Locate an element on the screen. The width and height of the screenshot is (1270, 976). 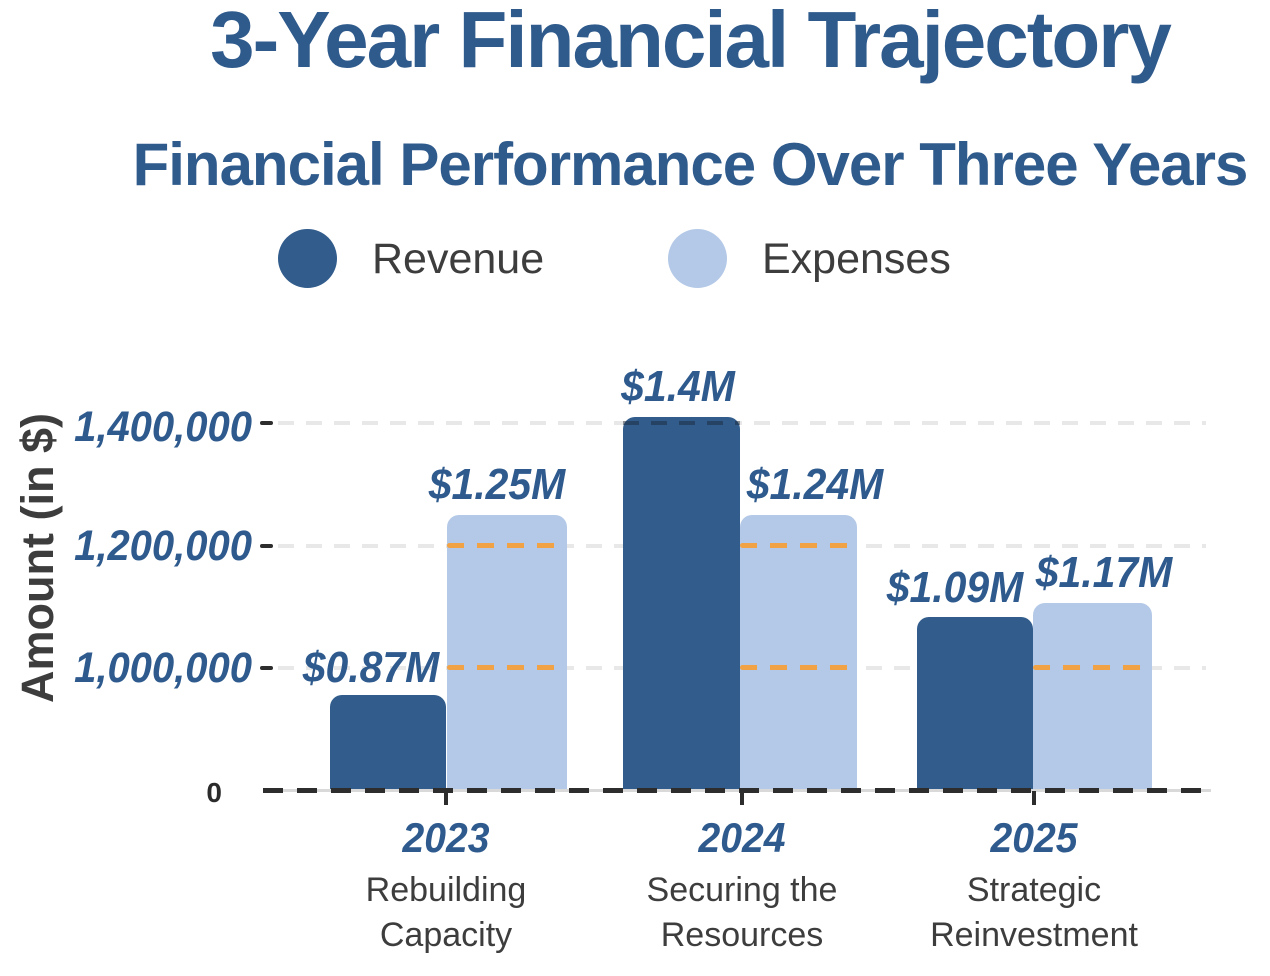
x-tickmark-2025 is located at coordinates (1034, 798).